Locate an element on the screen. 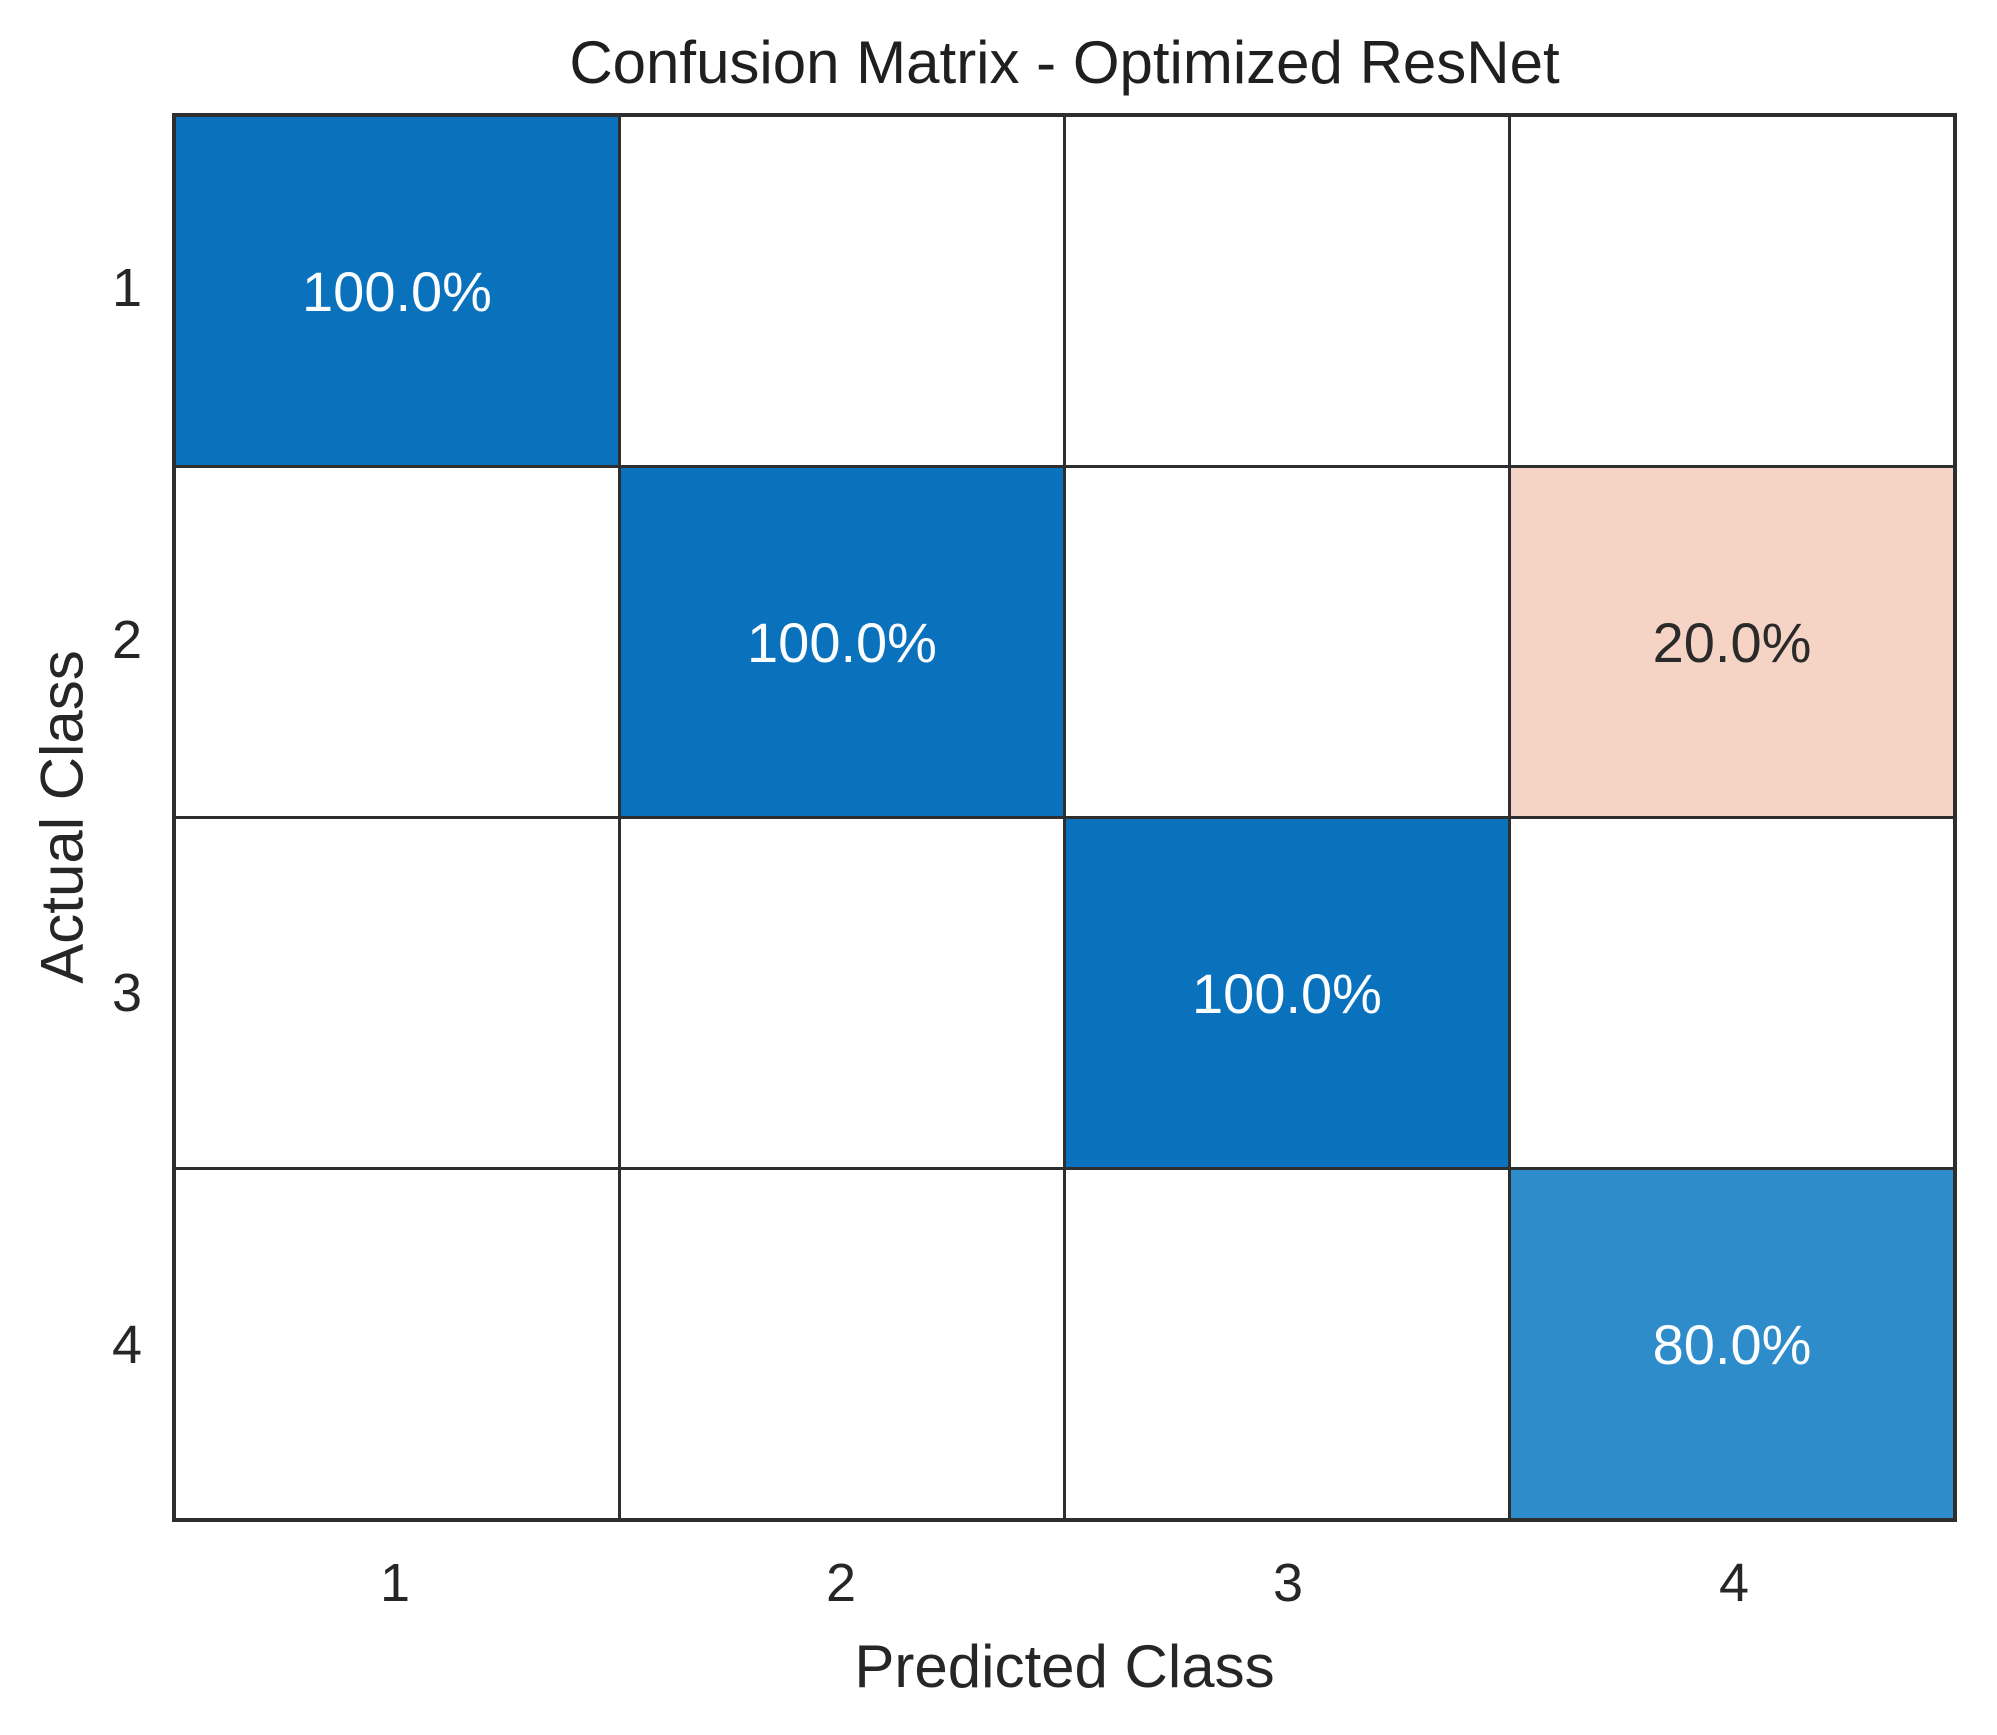 The height and width of the screenshot is (1735, 1997). x-tick-2: 2 is located at coordinates (841, 1583).